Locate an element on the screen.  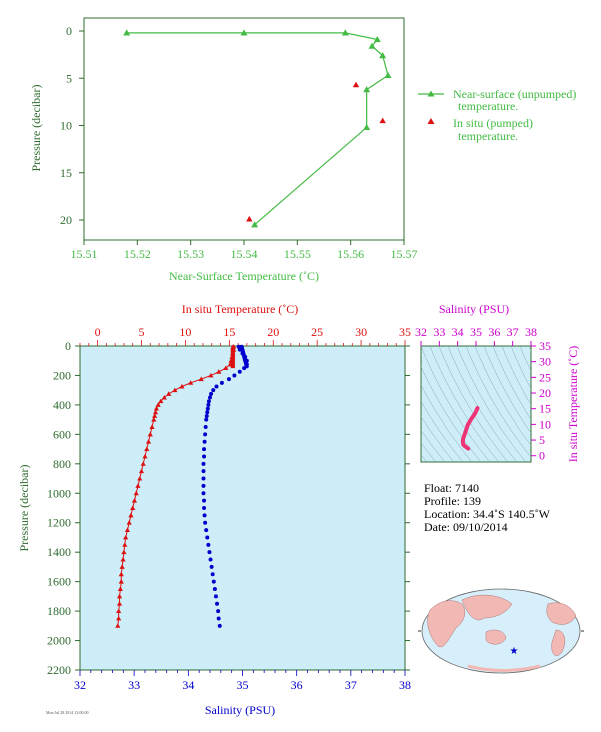
profile-series is located at coordinates (182, 486).